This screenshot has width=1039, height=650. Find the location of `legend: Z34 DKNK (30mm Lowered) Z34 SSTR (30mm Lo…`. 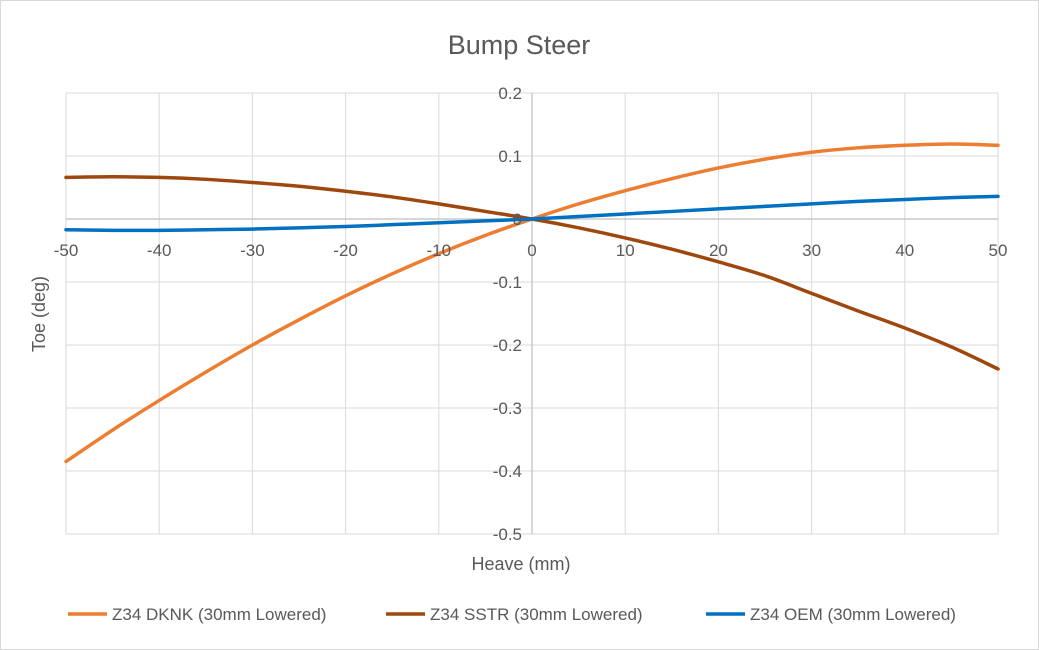

legend: Z34 DKNK (30mm Lowered) Z34 SSTR (30mm Lo… is located at coordinates (512, 614).